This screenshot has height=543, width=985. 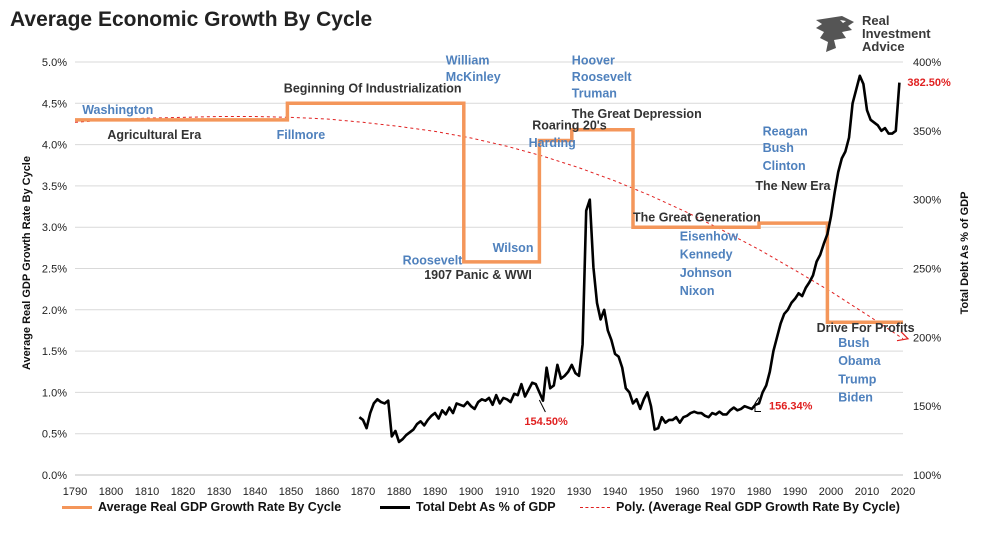 What do you see at coordinates (876, 20) in the screenshot?
I see `logo-line: Real` at bounding box center [876, 20].